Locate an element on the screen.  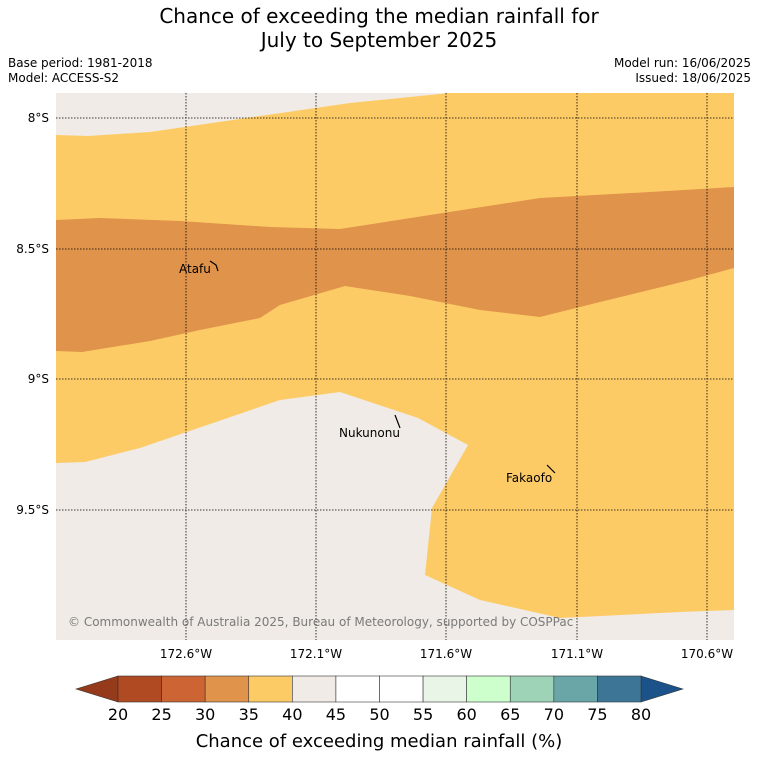
colorbar-tick-30: 30 is located at coordinates (205, 714).